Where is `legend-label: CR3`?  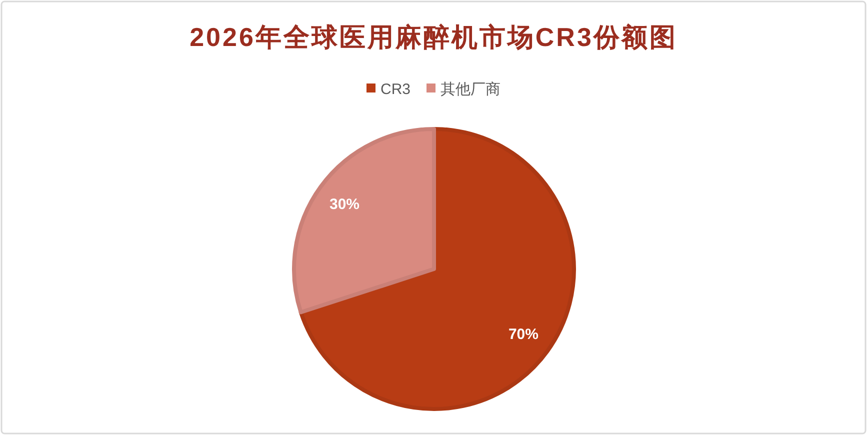
legend-label: CR3 is located at coordinates (395, 89).